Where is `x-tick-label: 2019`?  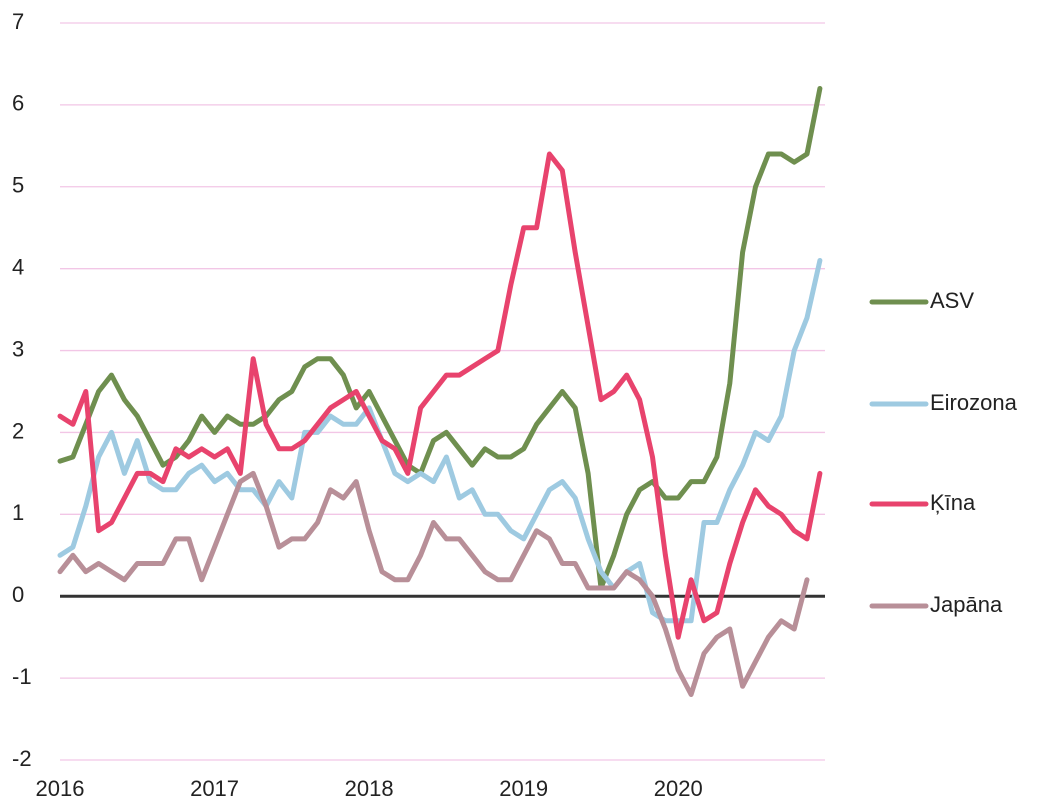
x-tick-label: 2019 is located at coordinates (523, 788).